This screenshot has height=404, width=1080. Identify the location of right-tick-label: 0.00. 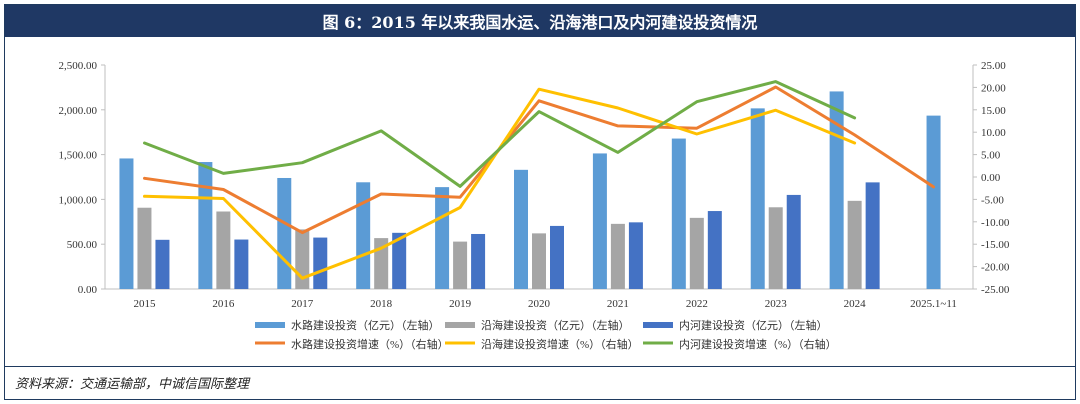
(991, 178).